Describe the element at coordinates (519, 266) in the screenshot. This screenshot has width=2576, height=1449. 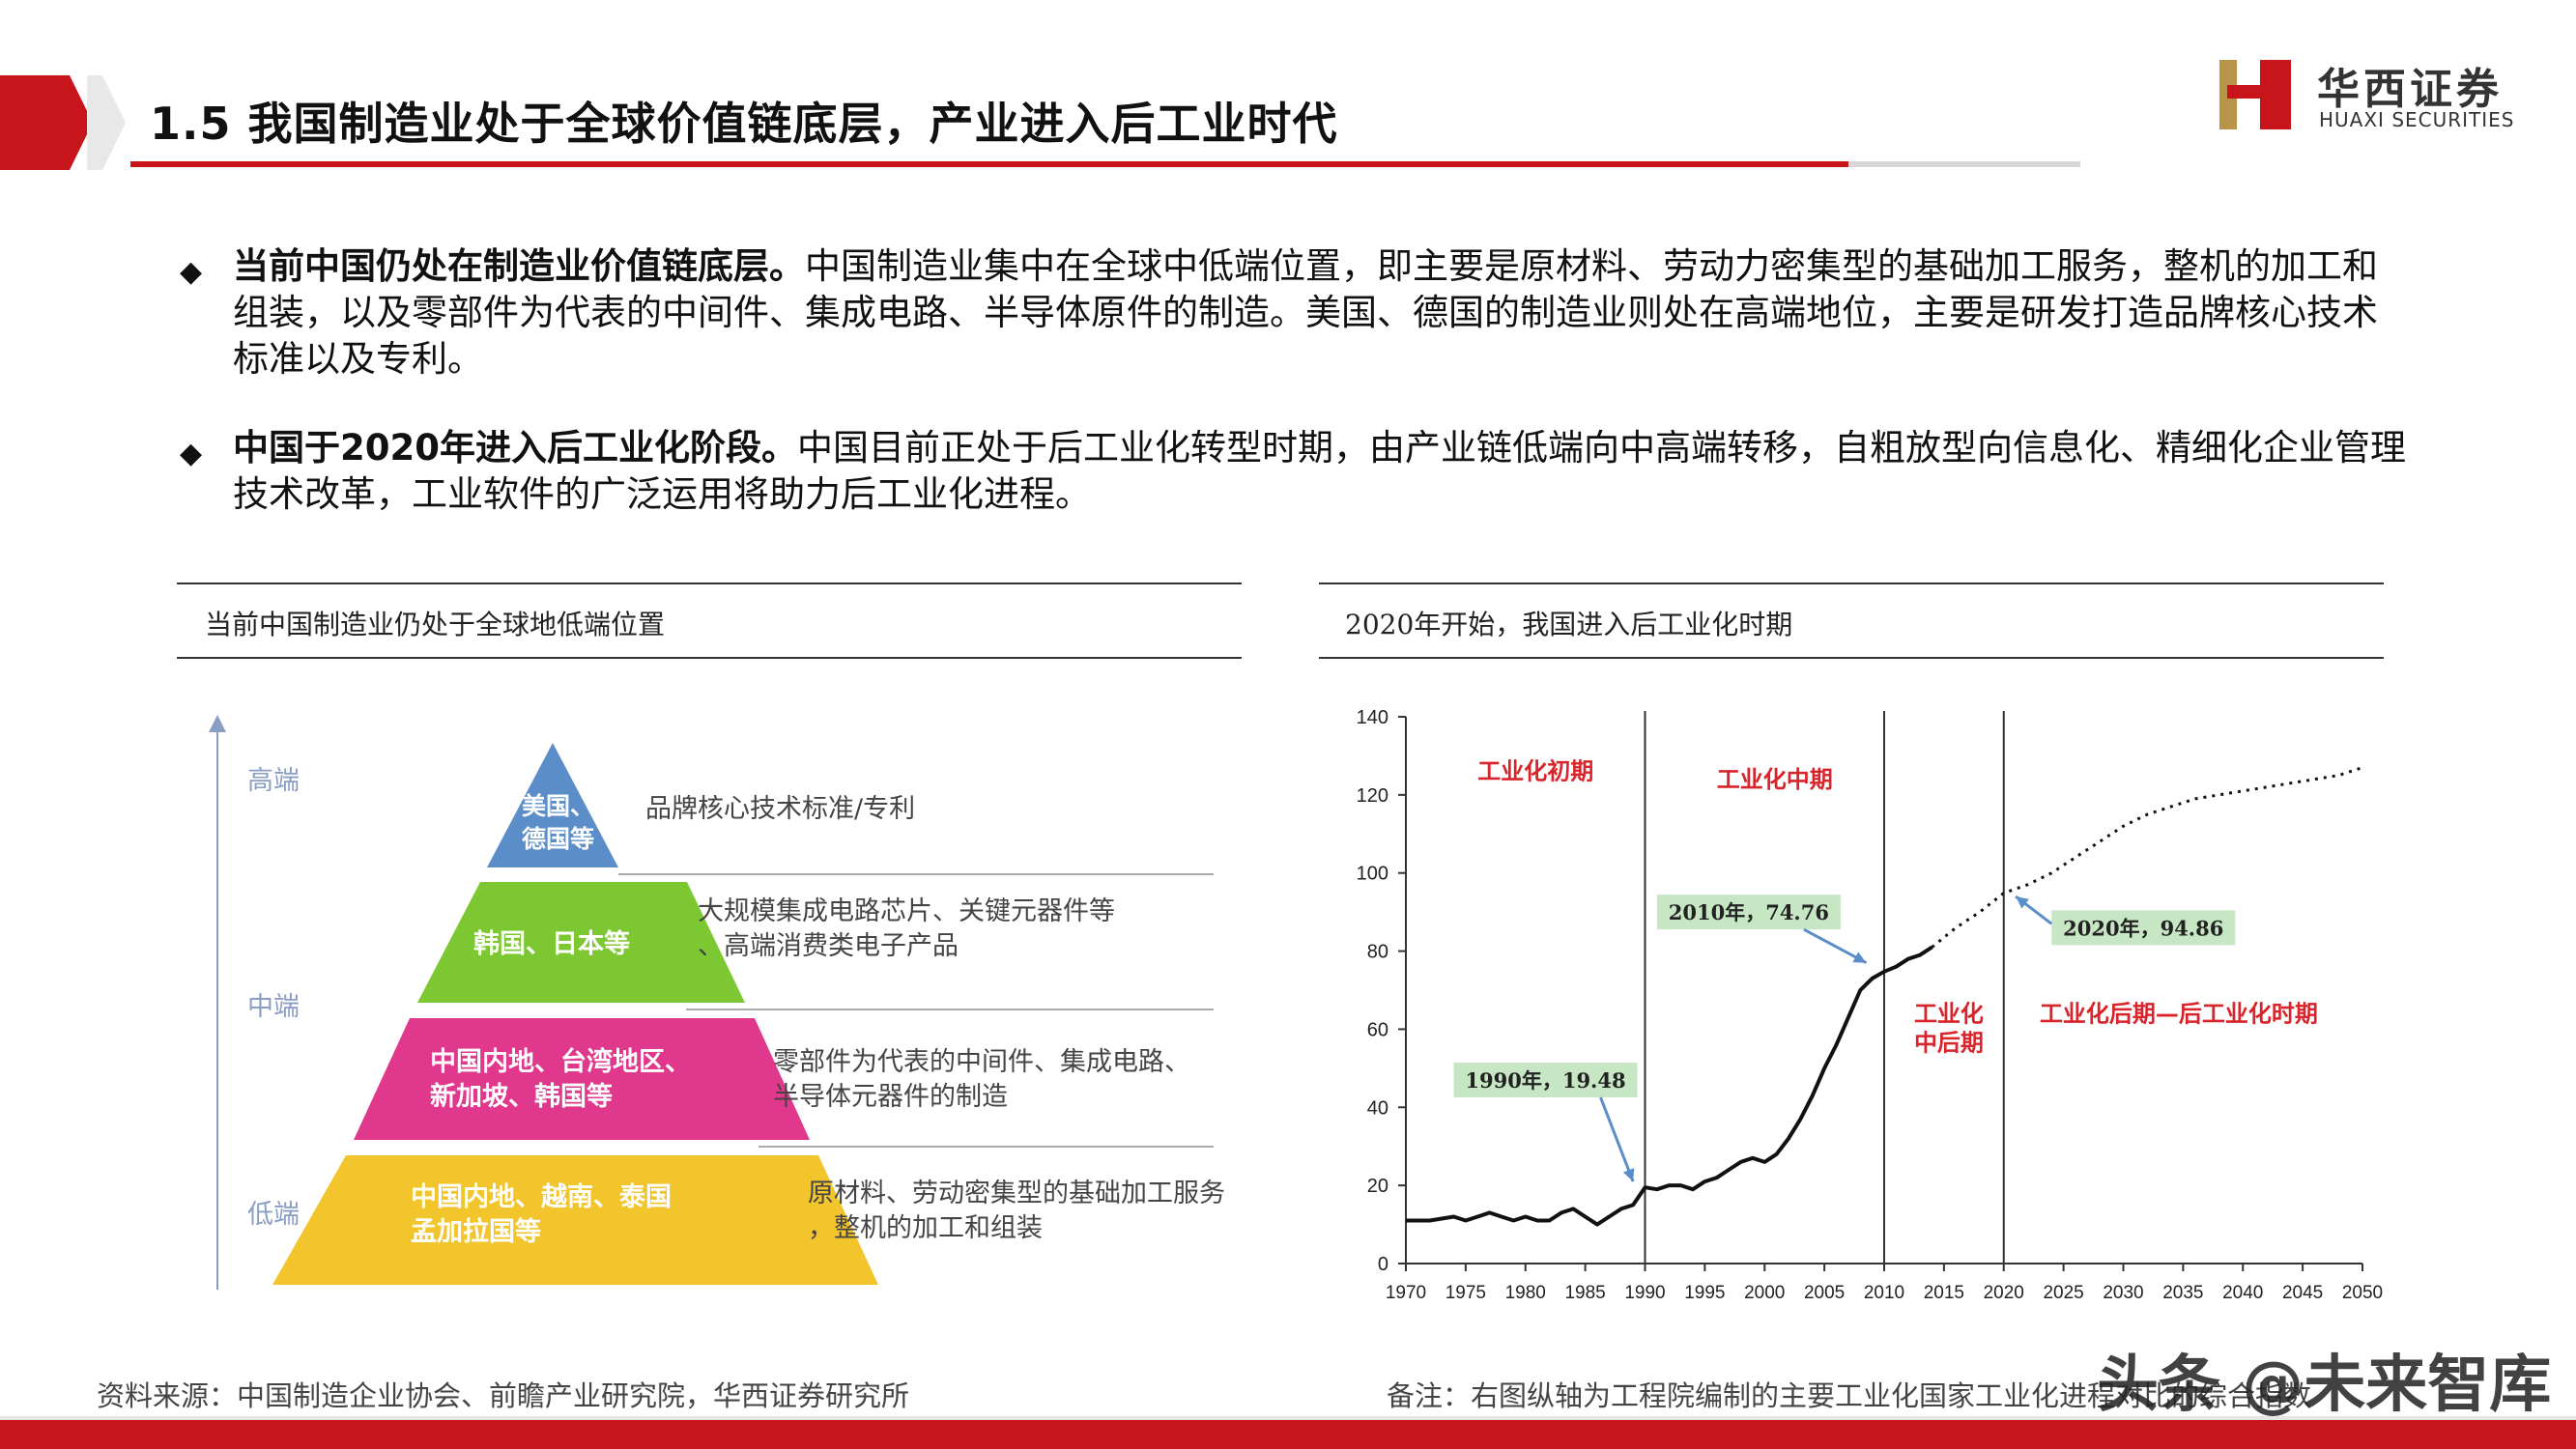
I see `bullet-lead-1: 当前中国仍处在制造业价值链底层。` at that location.